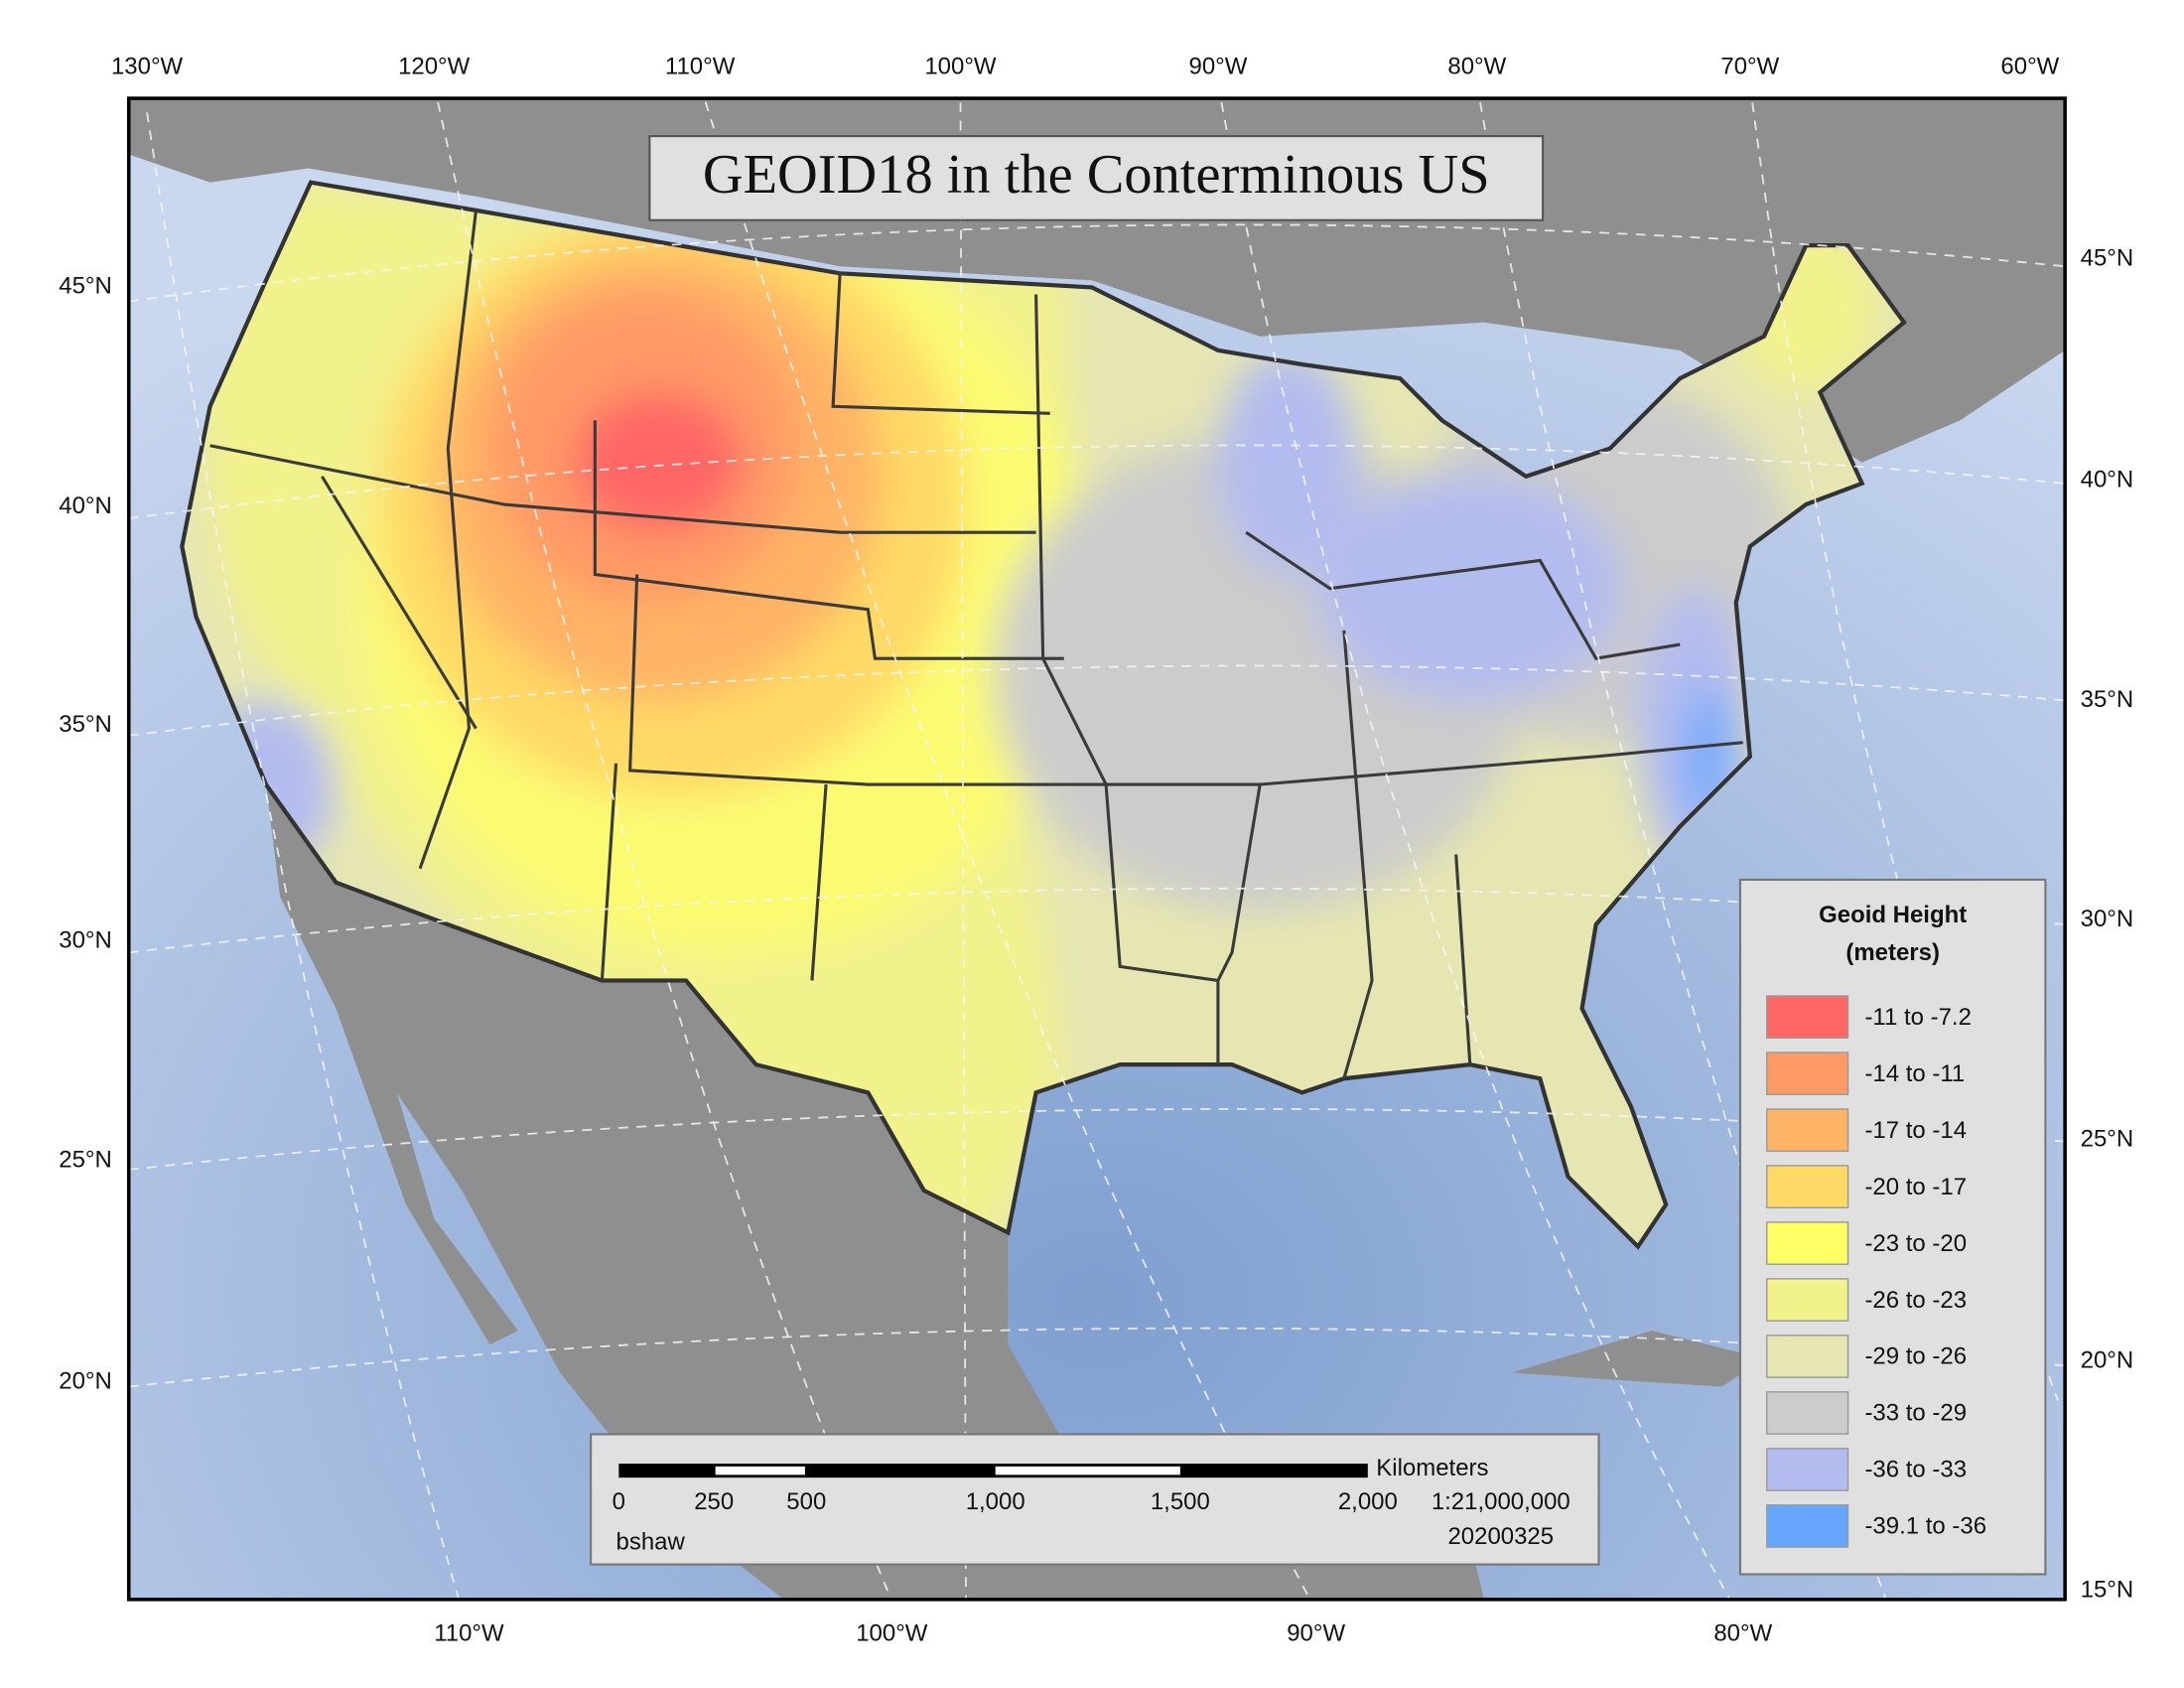  Describe the element at coordinates (1915, 1187) in the screenshot. I see `legend-label: -20 to -17` at that location.